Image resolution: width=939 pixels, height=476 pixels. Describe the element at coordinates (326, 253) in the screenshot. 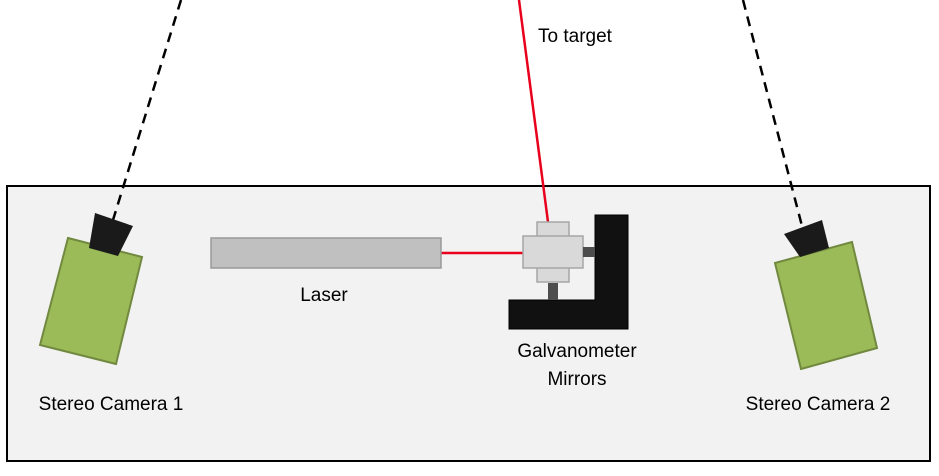

I see `laser-body` at that location.